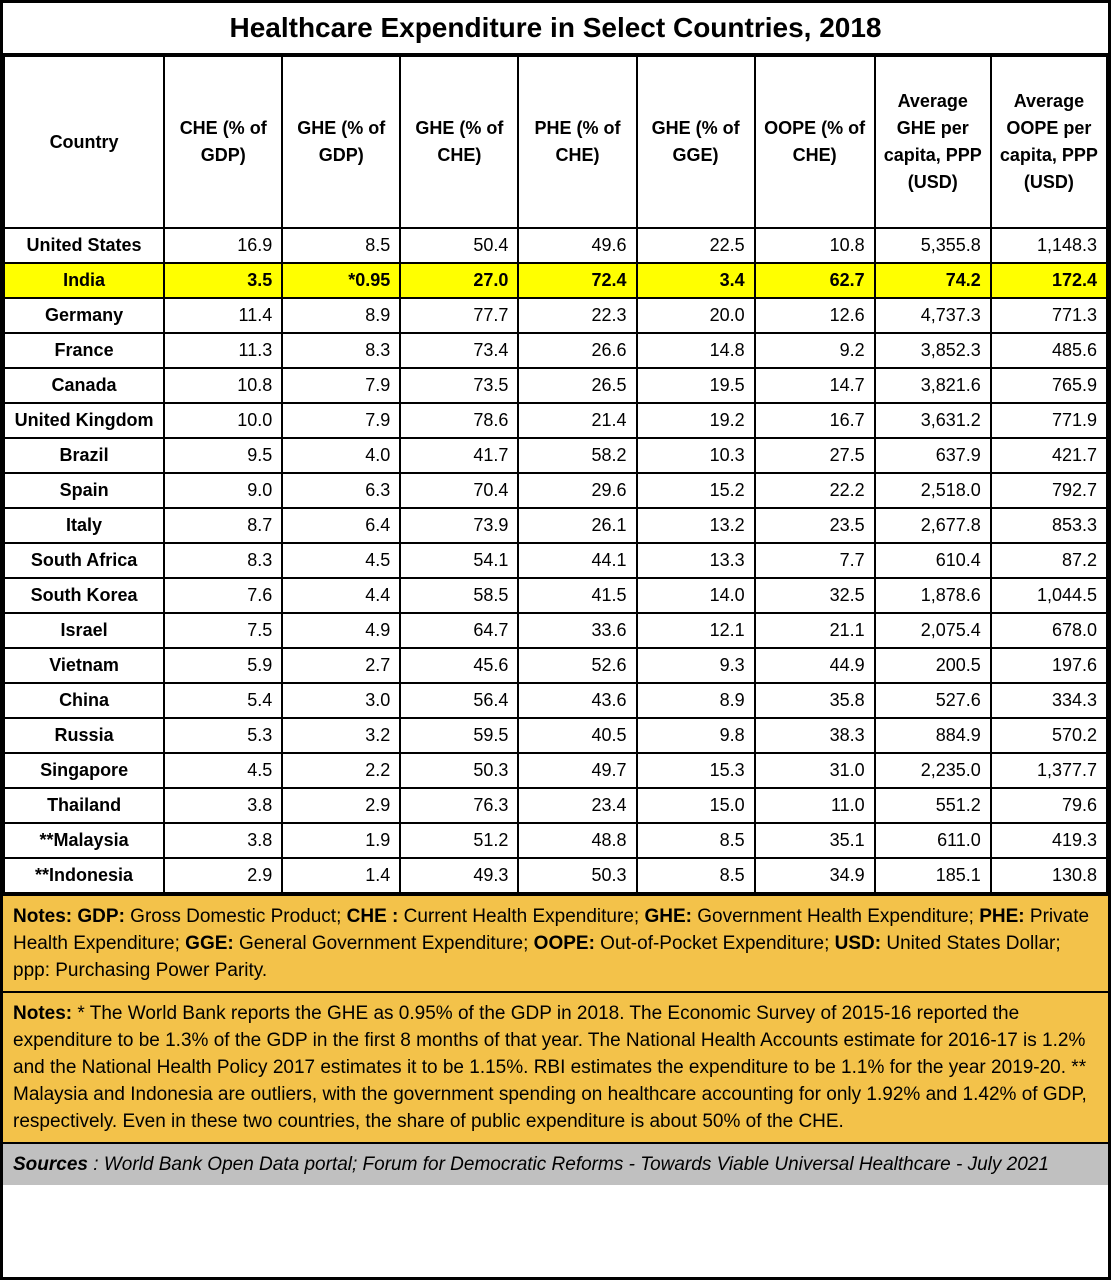  Describe the element at coordinates (695, 665) in the screenshot. I see `value-cell: 9.3` at that location.